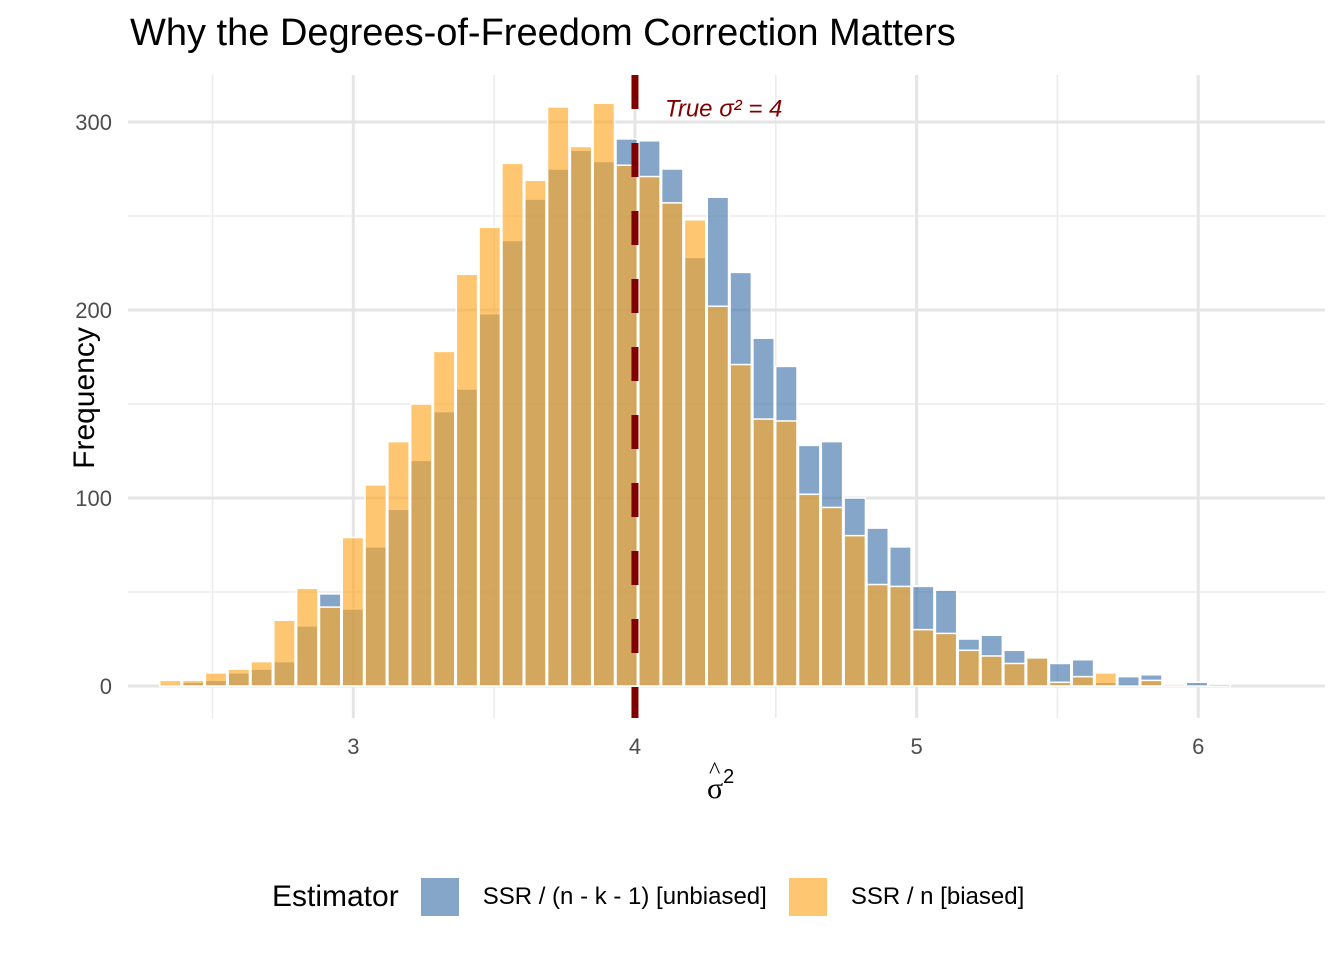 This screenshot has width=1344, height=960. I want to click on superscript-2: 2, so click(729, 777).